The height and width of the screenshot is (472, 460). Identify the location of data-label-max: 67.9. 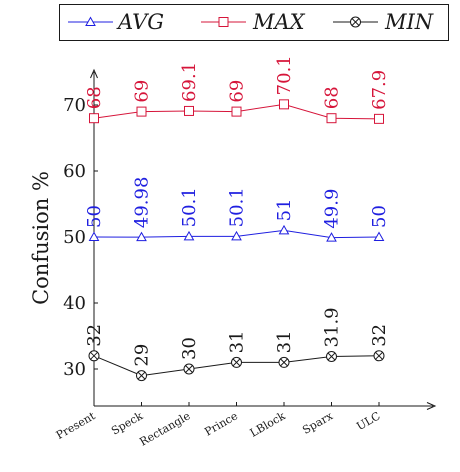
(379, 90).